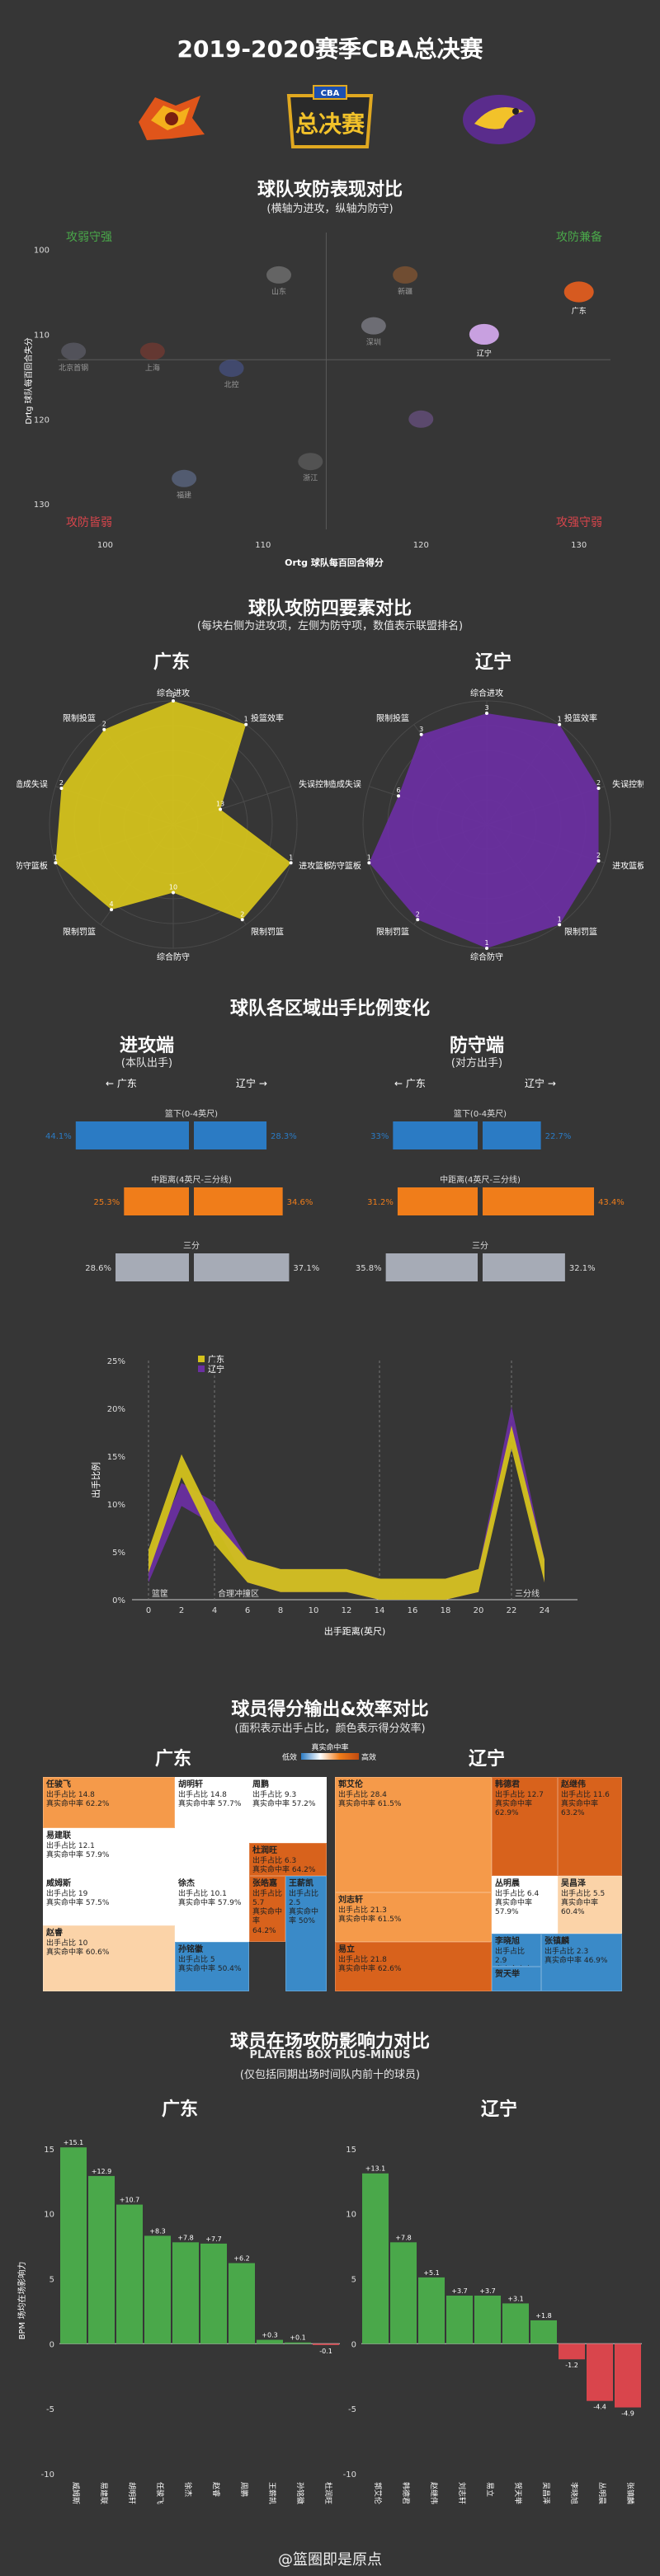 Image resolution: width=660 pixels, height=2576 pixels. Describe the element at coordinates (32, 865) in the screenshot. I see `radar-axis-label: 防守篮板` at that location.